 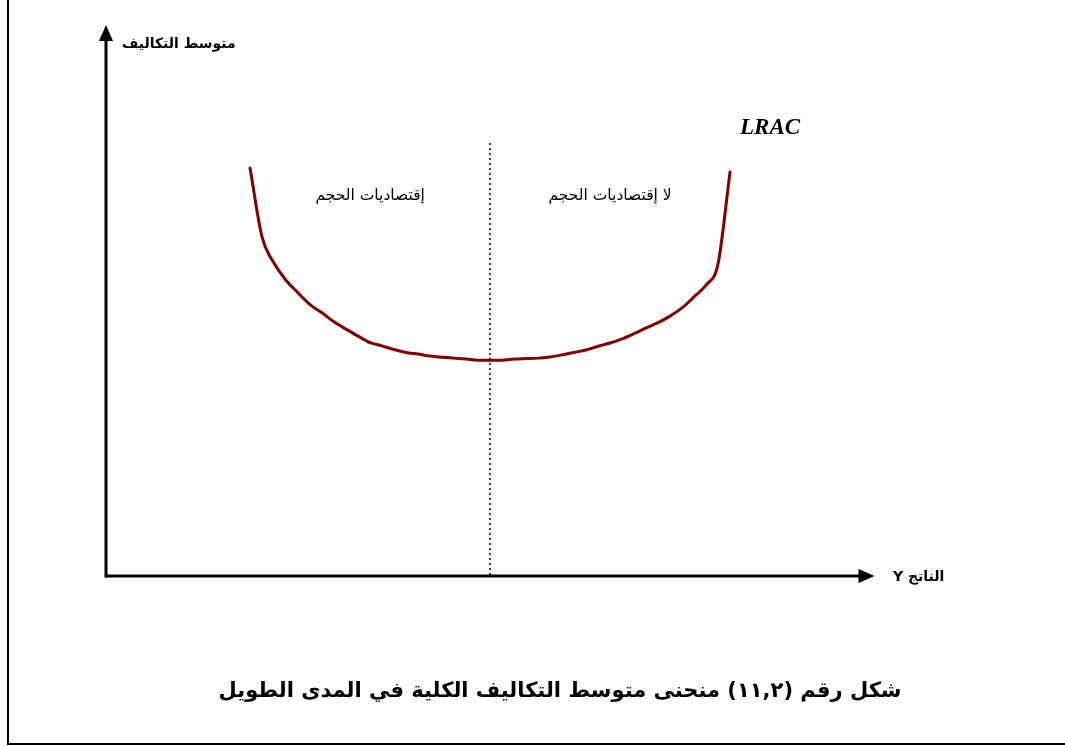 I want to click on text: متوسط التكاليف, so click(x=179, y=43).